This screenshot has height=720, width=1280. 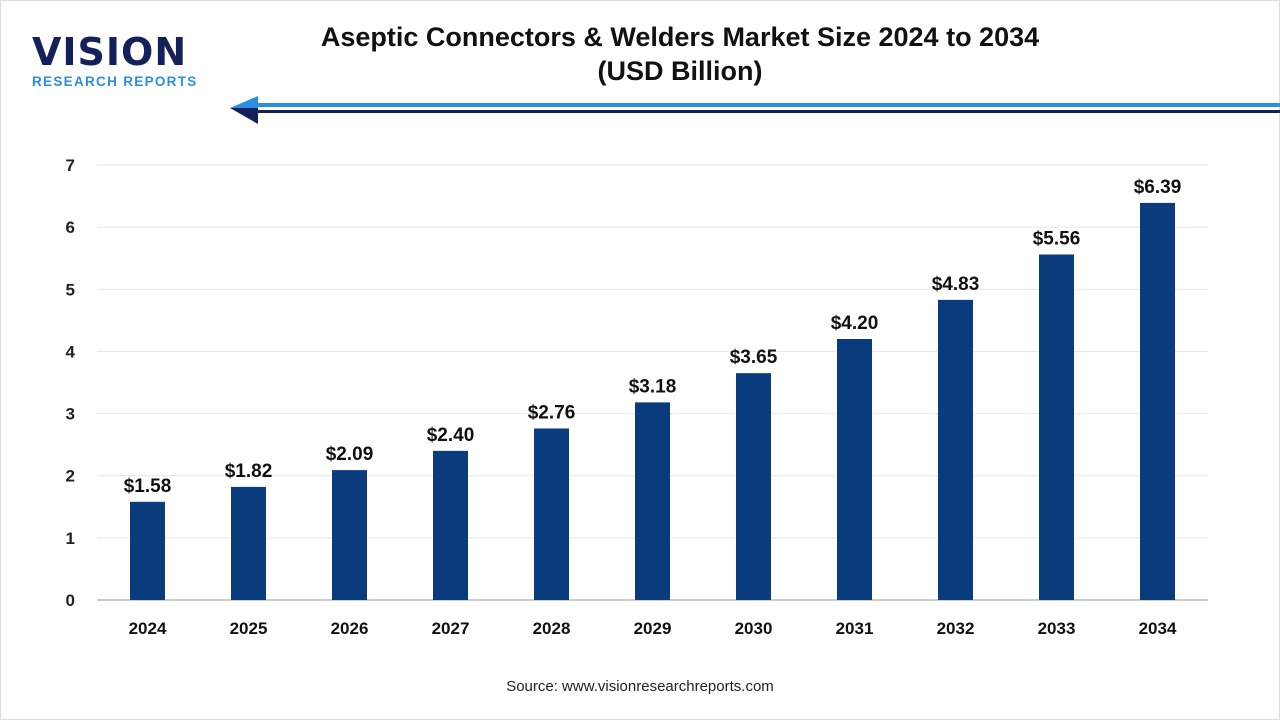 I want to click on data-label: $3.65, so click(x=754, y=357).